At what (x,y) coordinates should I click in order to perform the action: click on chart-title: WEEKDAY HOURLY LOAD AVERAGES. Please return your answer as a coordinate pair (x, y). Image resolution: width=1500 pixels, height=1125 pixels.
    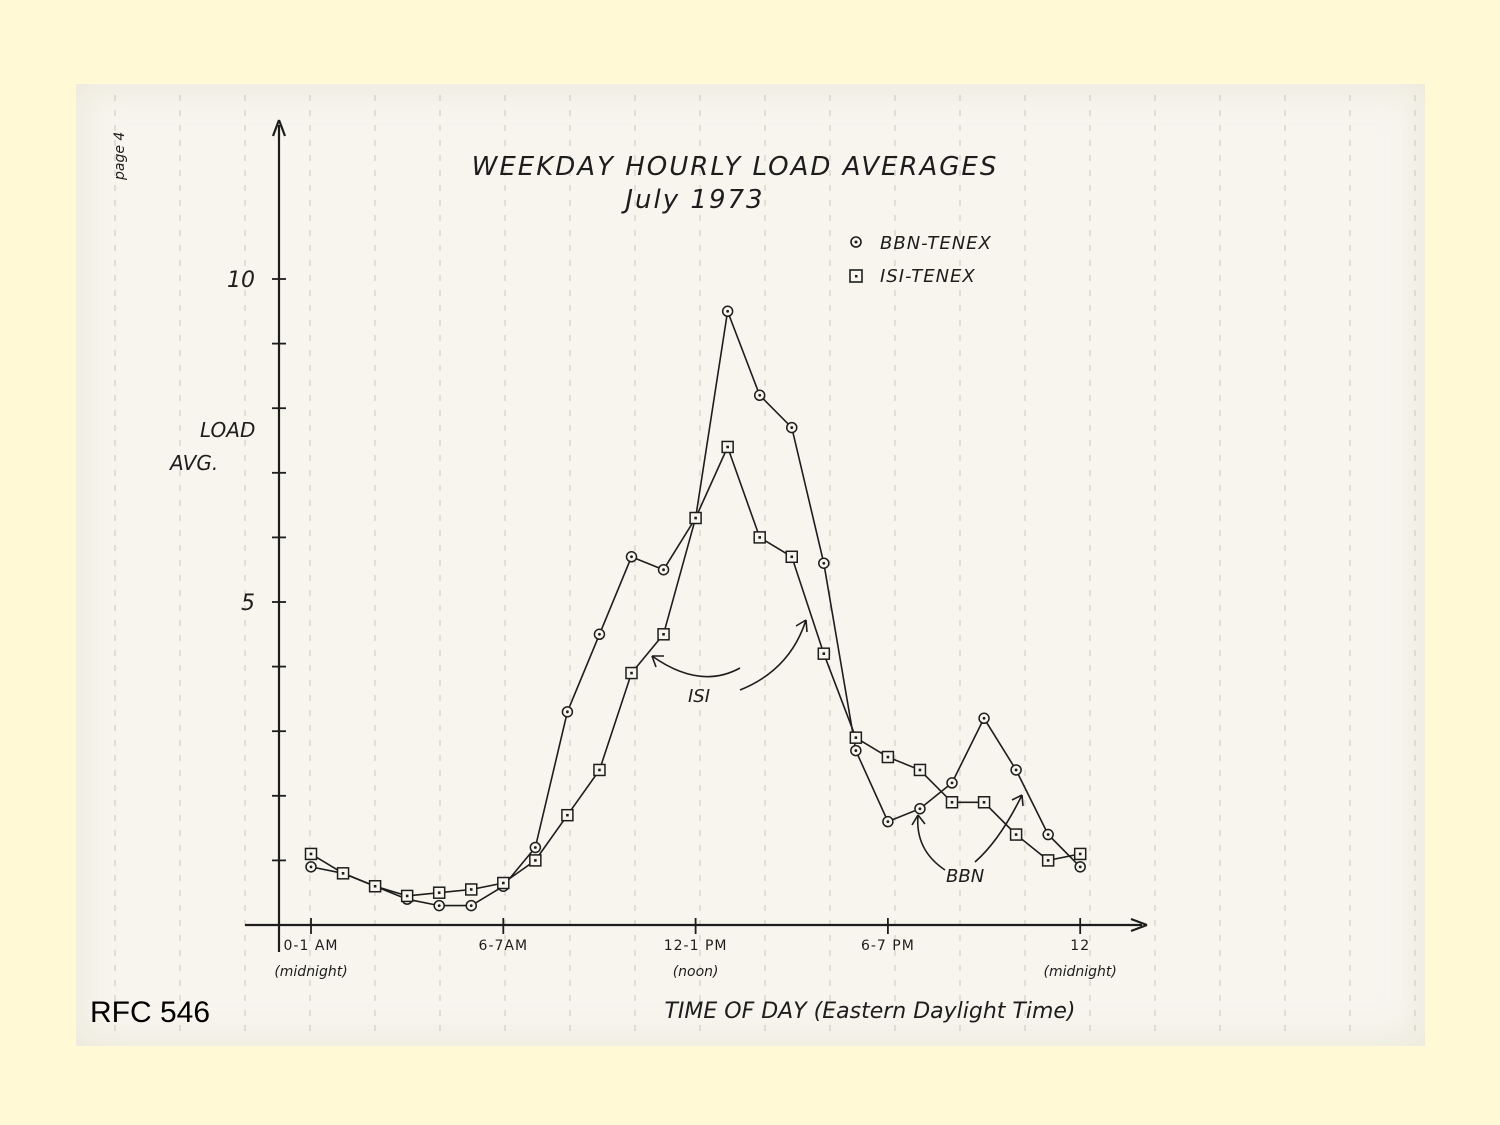
    Looking at the image, I should click on (735, 167).